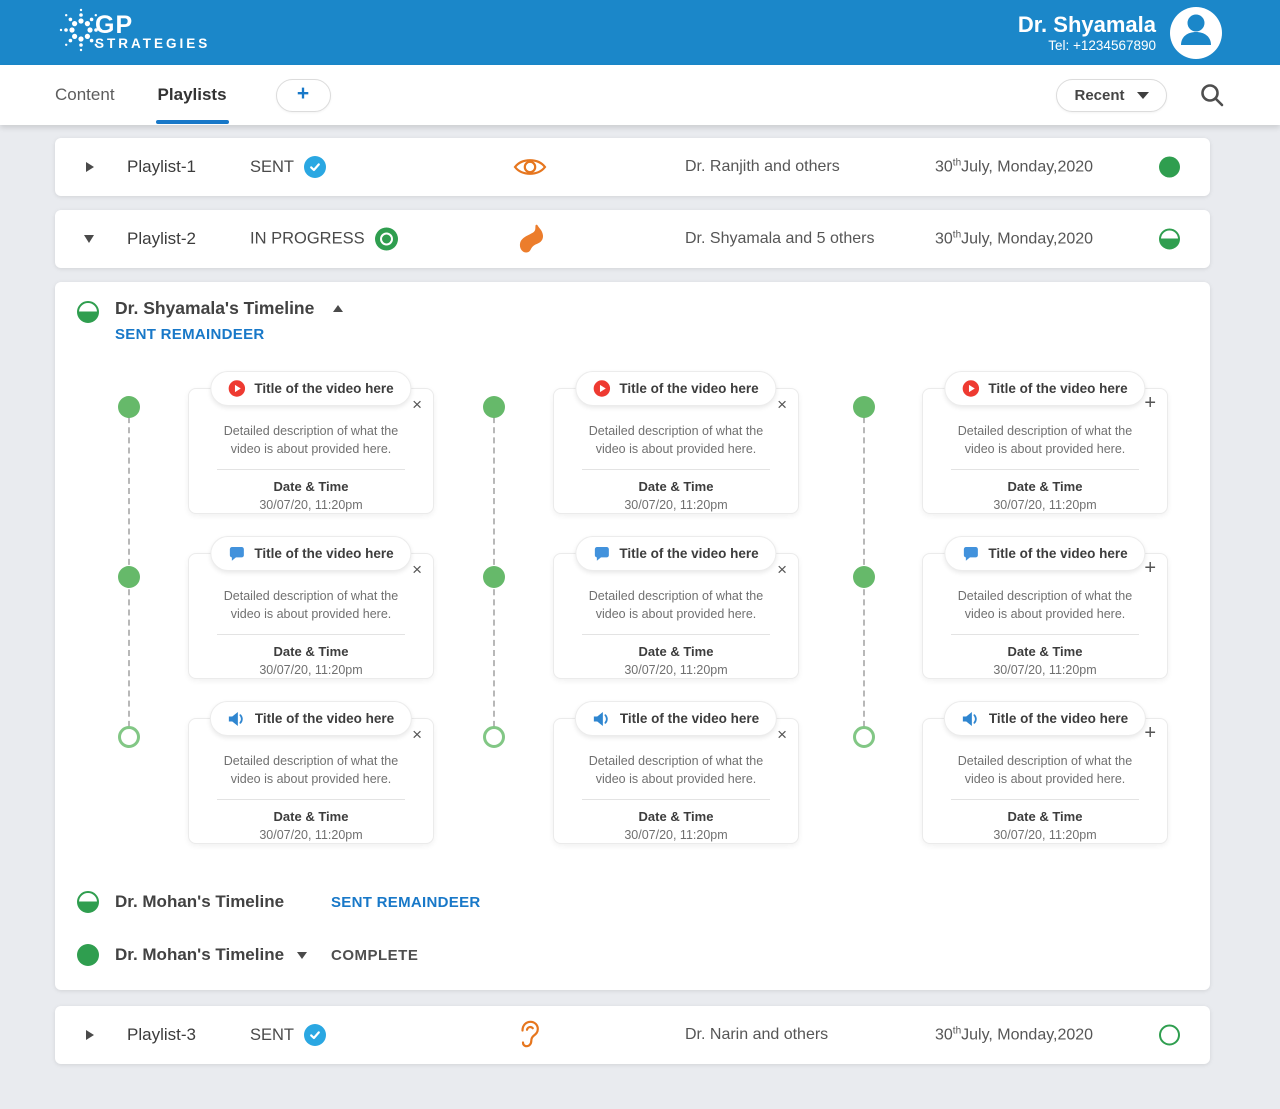 The height and width of the screenshot is (1109, 1280). What do you see at coordinates (530, 239) in the screenshot?
I see `stomach-icon` at bounding box center [530, 239].